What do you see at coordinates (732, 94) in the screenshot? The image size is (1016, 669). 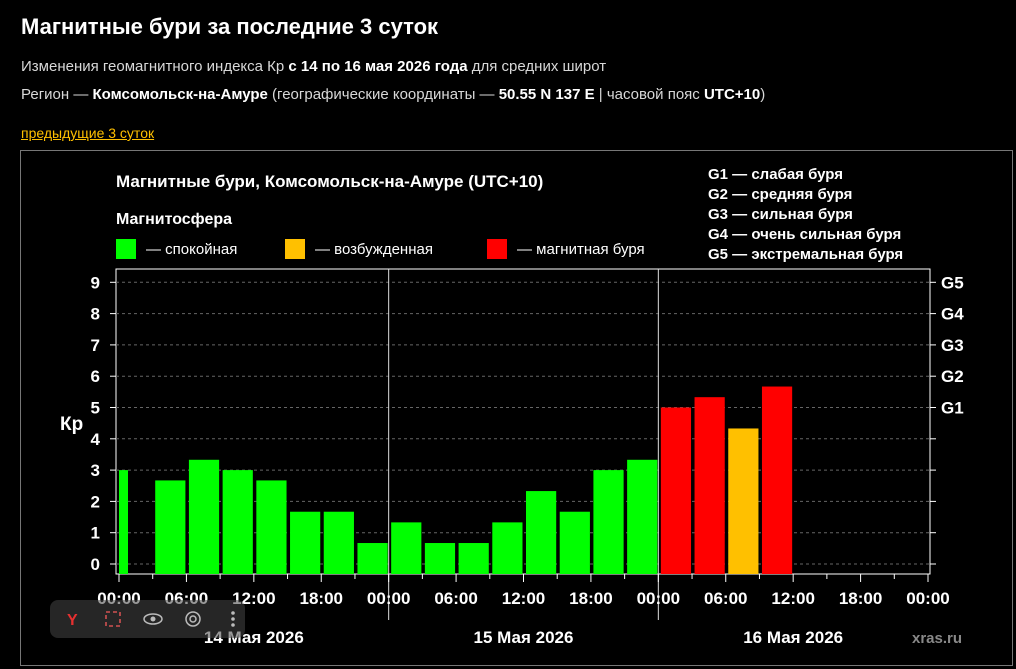 I see `region-timezone: UTC+10` at bounding box center [732, 94].